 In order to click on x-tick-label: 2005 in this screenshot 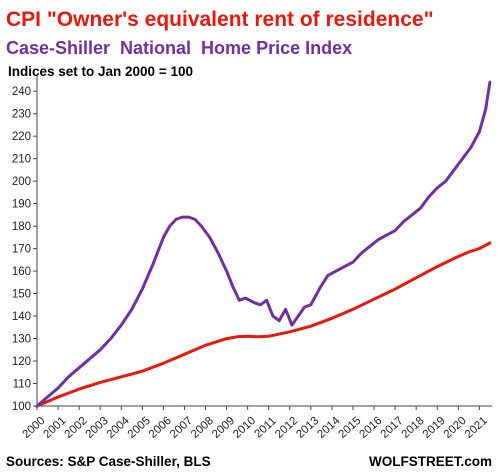, I will do `click(139, 428)`.